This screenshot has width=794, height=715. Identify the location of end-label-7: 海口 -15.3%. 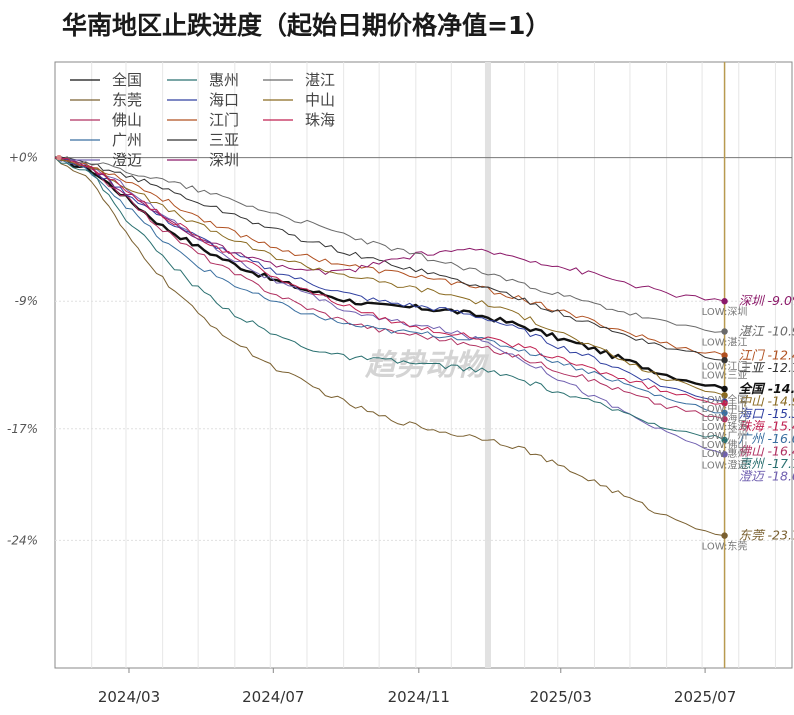
(766, 413).